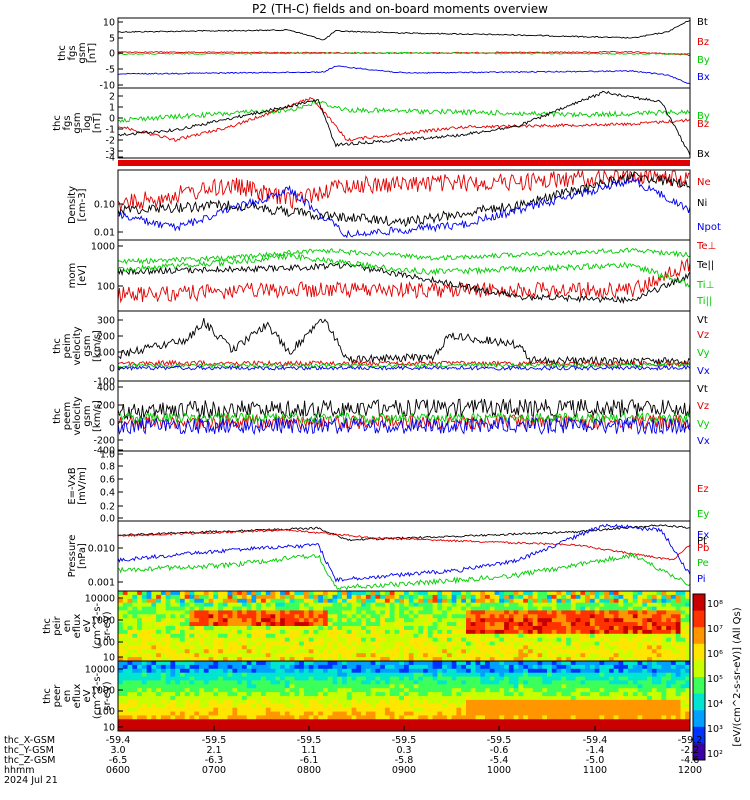 The width and height of the screenshot is (750, 800). I want to click on legend-entry: Te⊥, so click(706, 246).